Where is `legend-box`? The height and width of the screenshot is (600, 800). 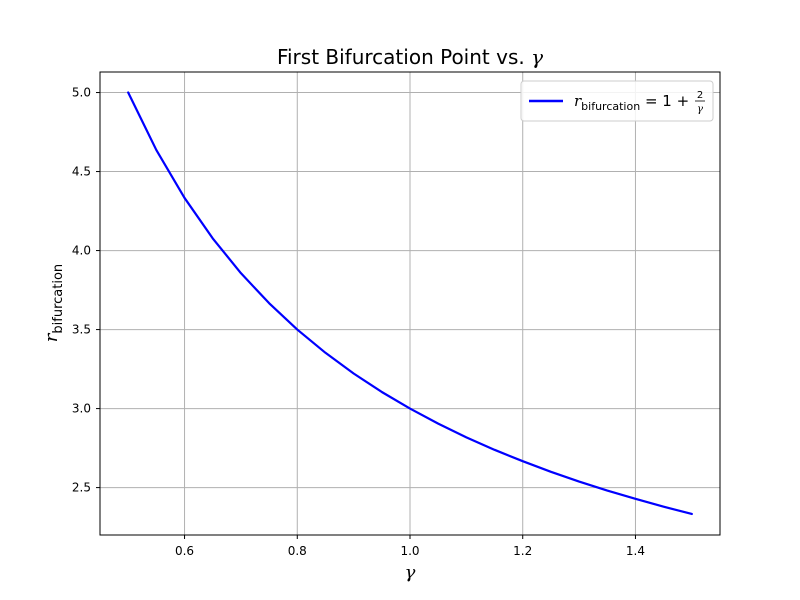
legend-box is located at coordinates (617, 101).